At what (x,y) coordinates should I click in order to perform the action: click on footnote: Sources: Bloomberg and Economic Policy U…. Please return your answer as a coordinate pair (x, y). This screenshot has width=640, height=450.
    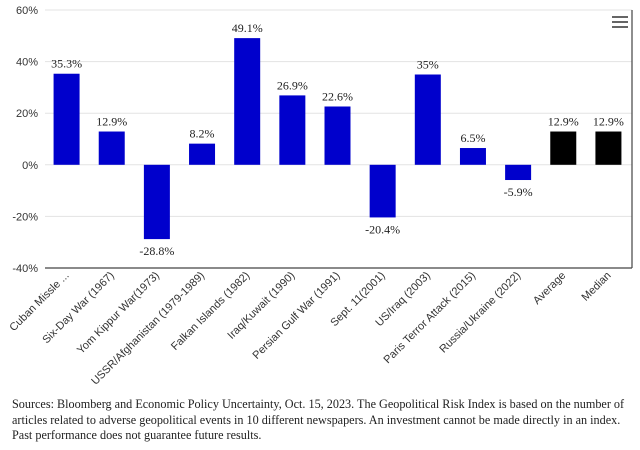
    Looking at the image, I should click on (318, 419).